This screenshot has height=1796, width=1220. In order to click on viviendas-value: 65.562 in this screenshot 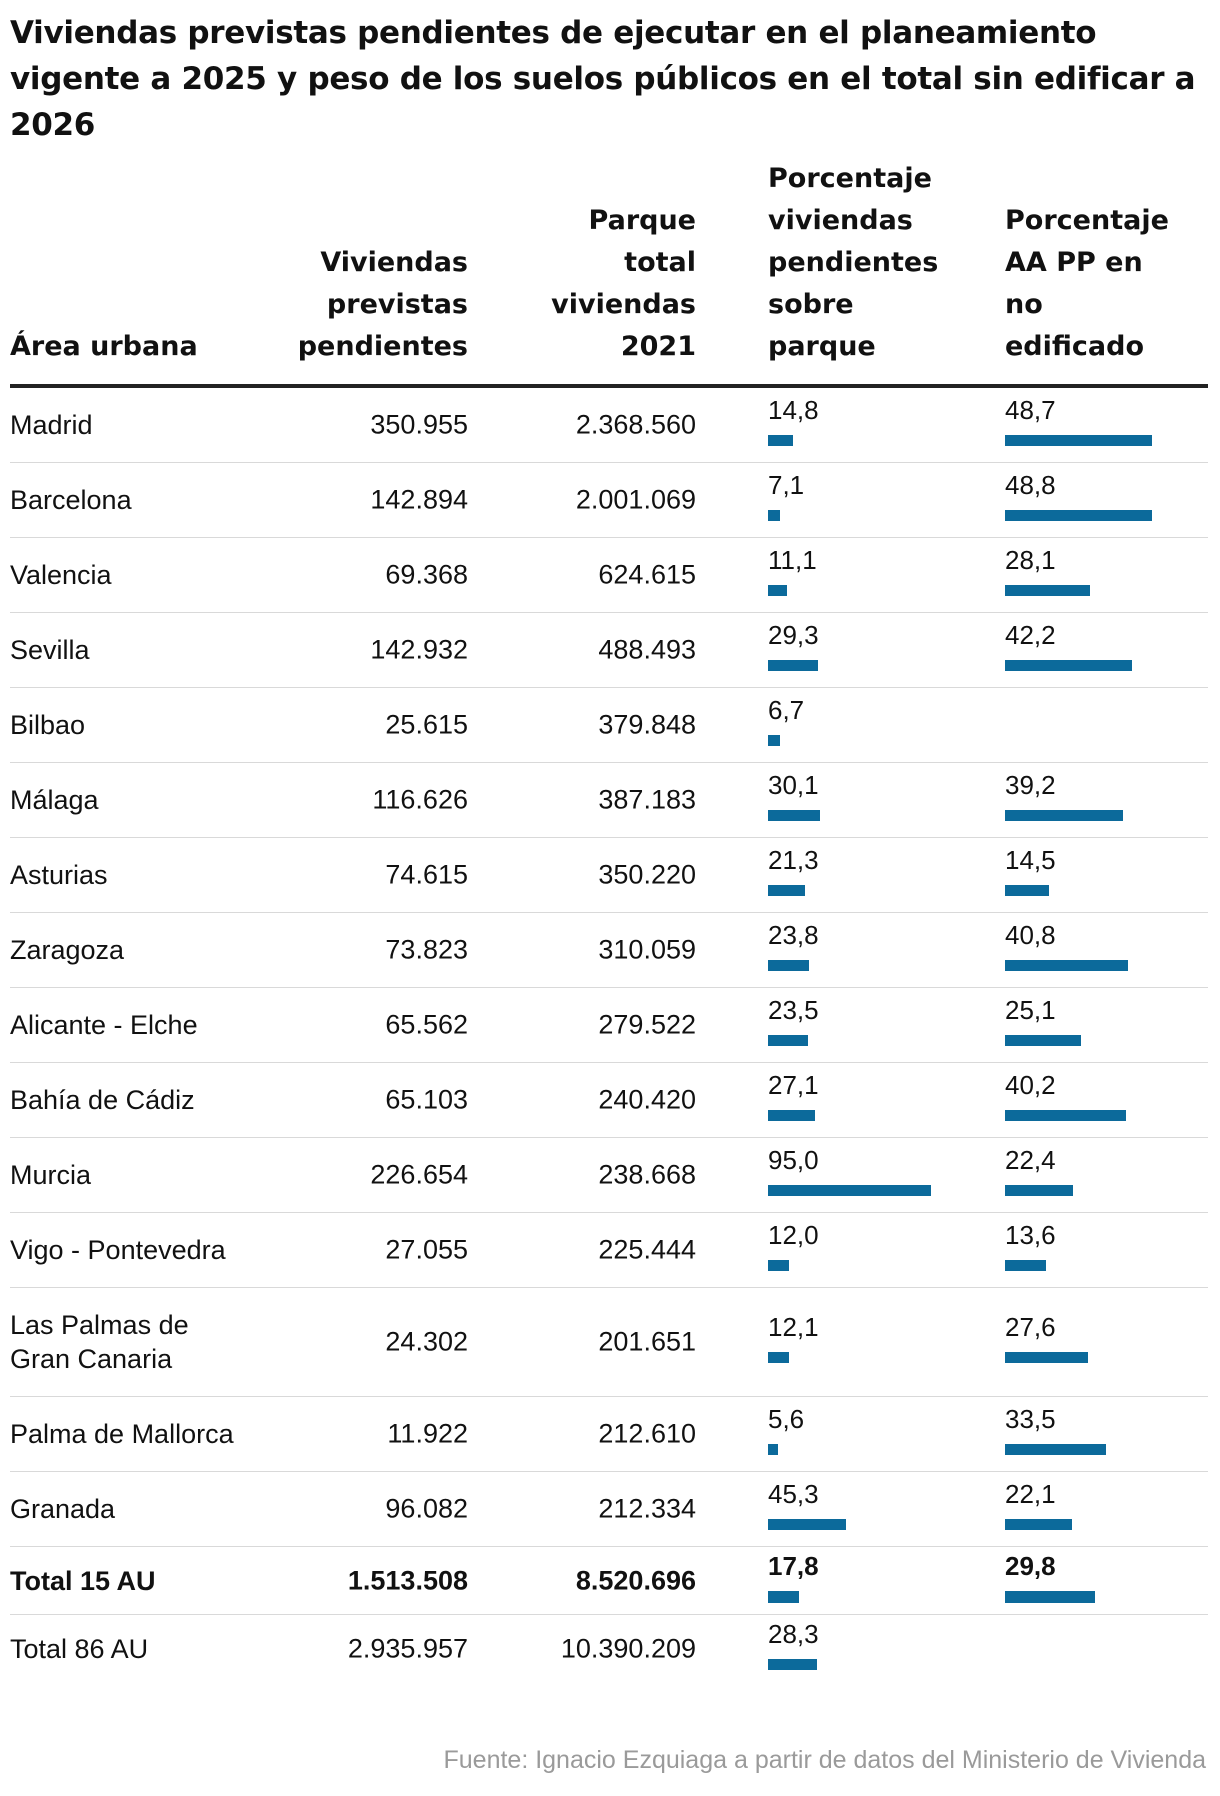, I will do `click(426, 1024)`.